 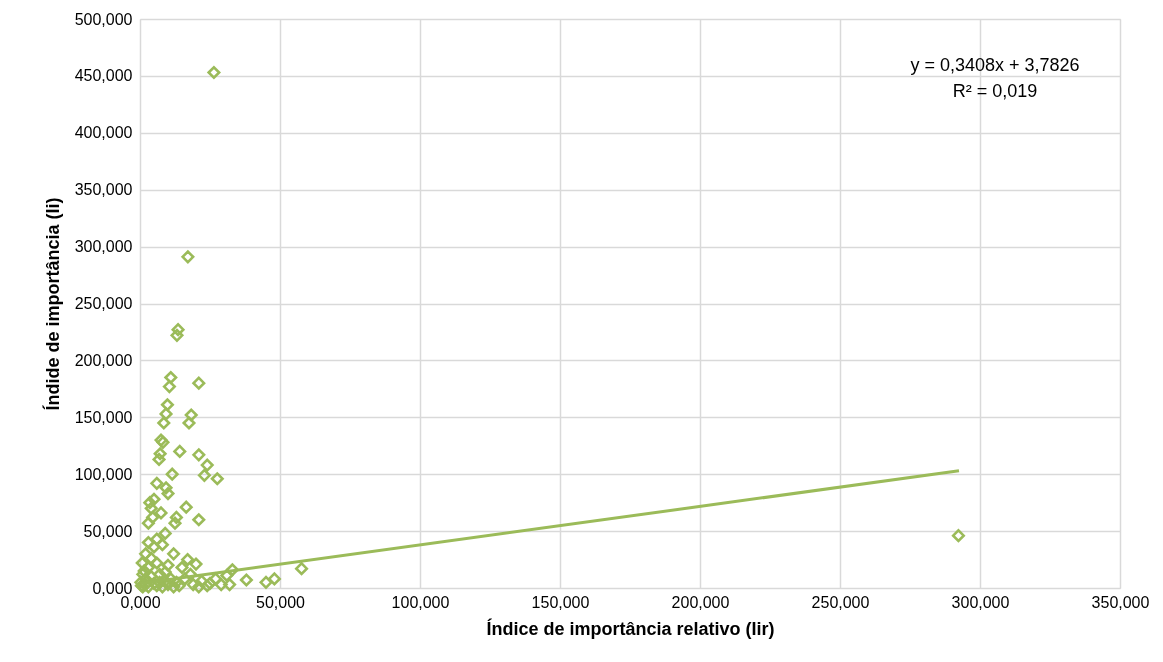 I want to click on y-tick-label: 350,000, so click(x=103, y=190).